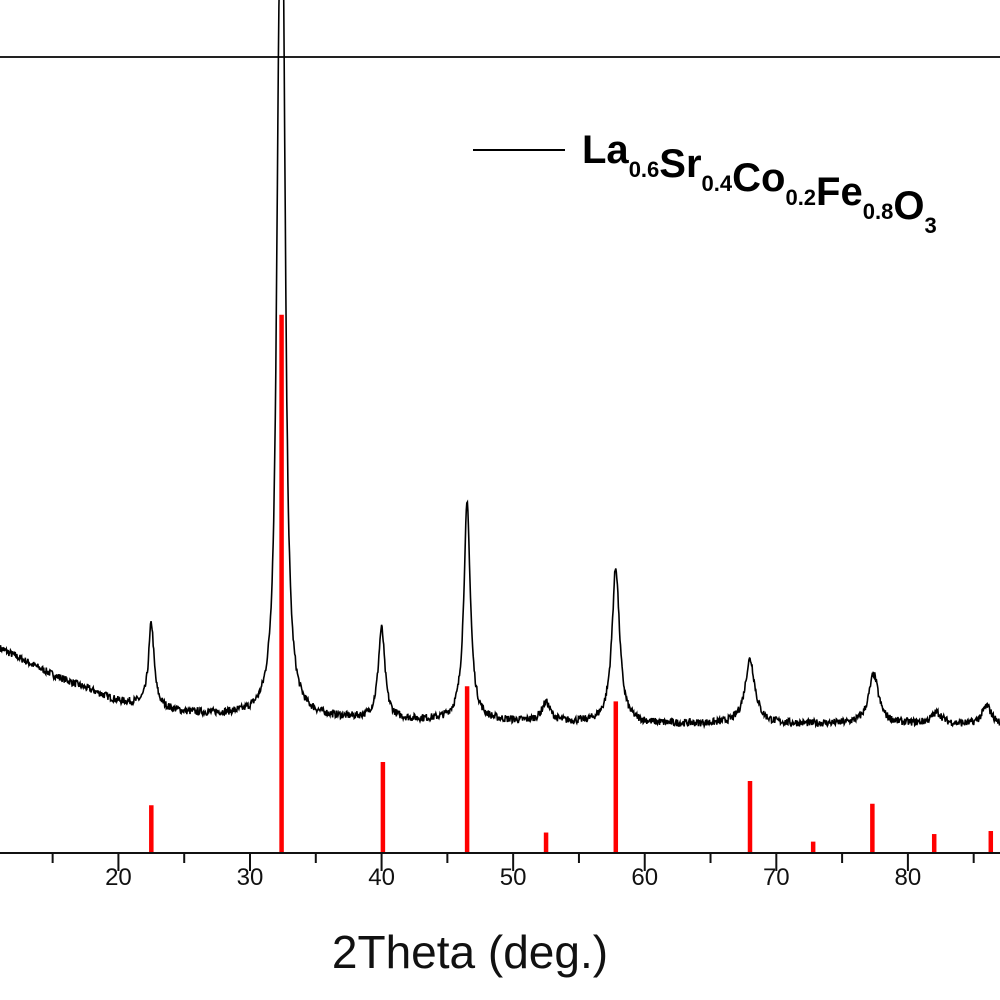  Describe the element at coordinates (250, 877) in the screenshot. I see `x-tick-label: 30` at that location.